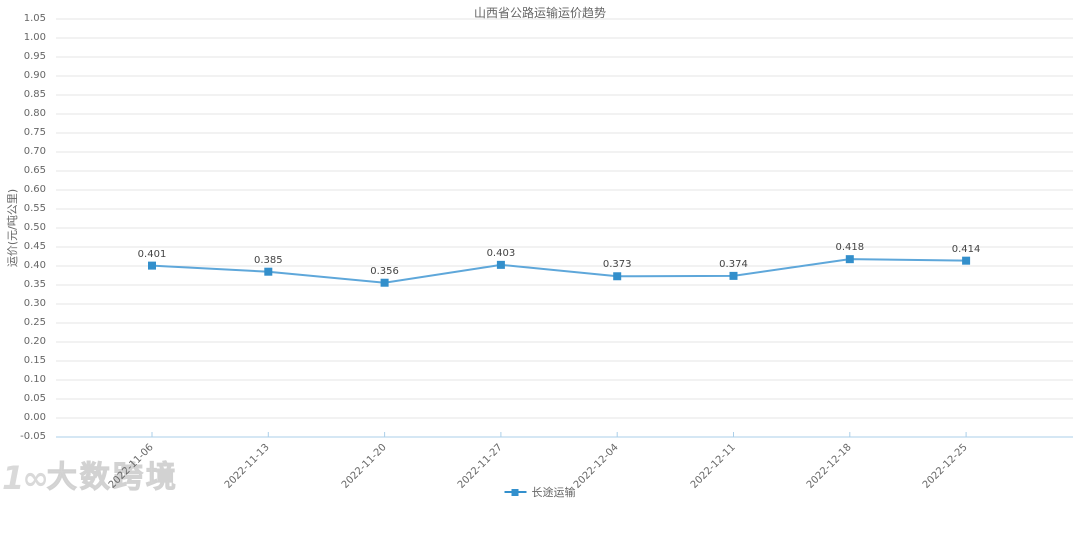  Describe the element at coordinates (34, 398) in the screenshot. I see `y-tick-label: 0.05` at that location.